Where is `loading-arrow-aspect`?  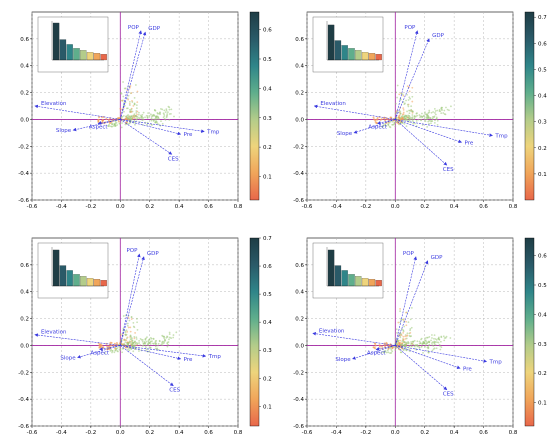
loading-arrow-aspect is located at coordinates (386, 122).